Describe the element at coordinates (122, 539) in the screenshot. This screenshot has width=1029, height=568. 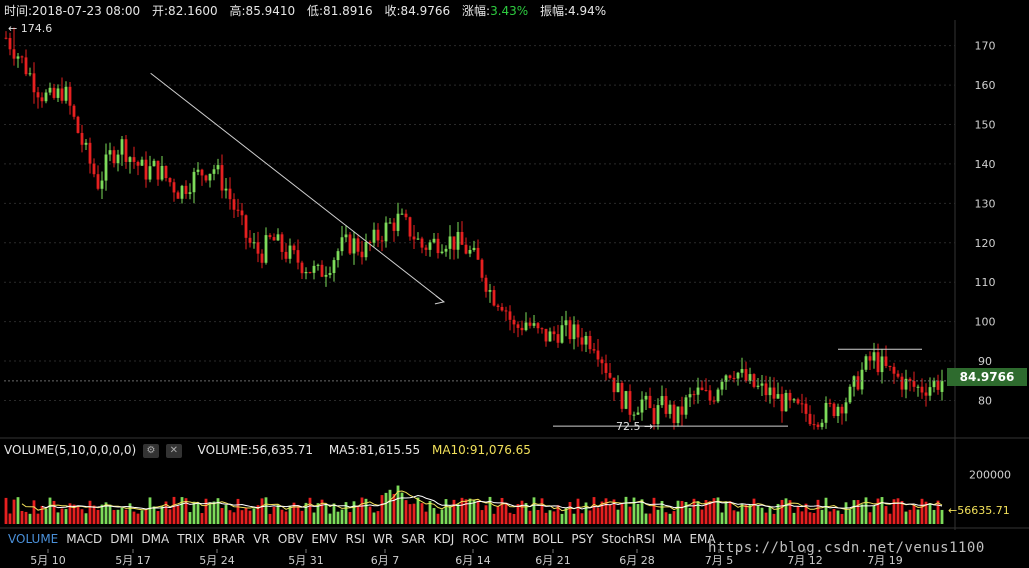
I see `tab-dmi: DMI` at that location.